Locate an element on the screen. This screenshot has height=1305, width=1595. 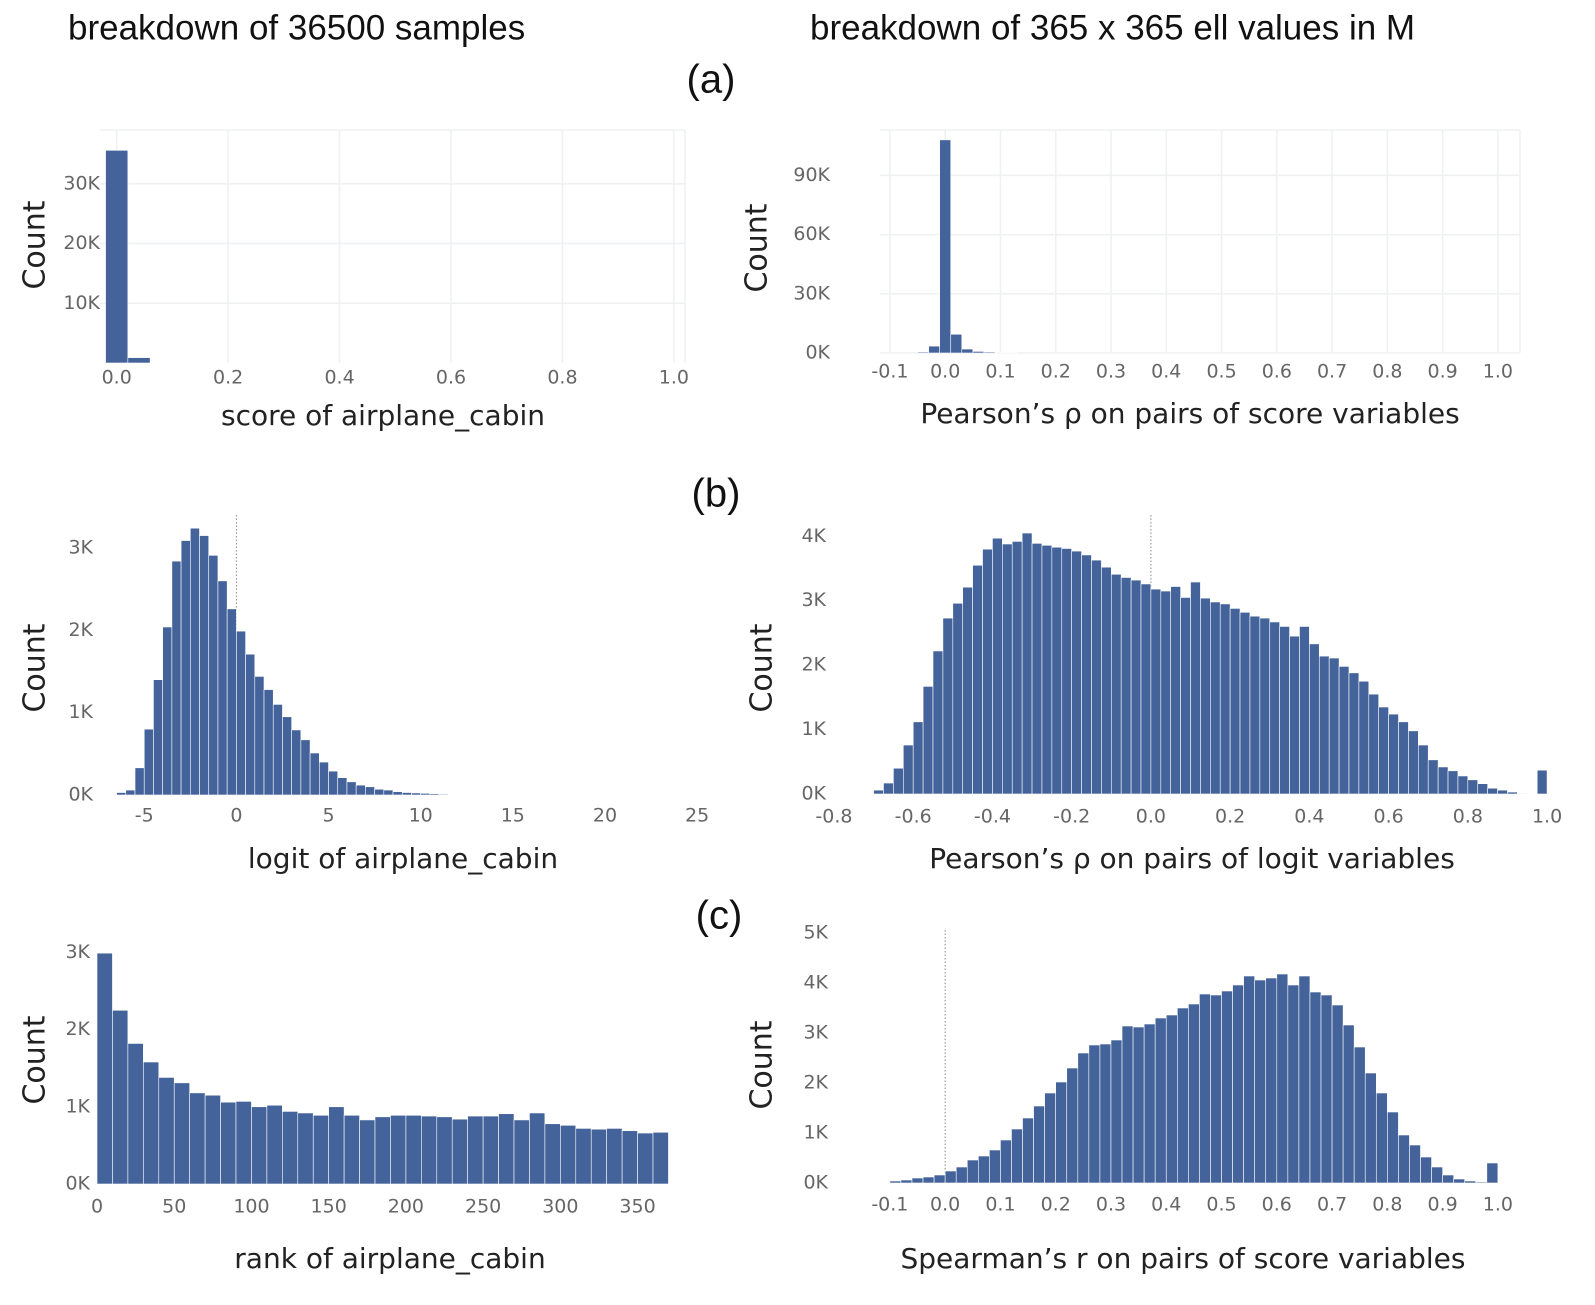
x-tick-label: -0.4 is located at coordinates (992, 817).